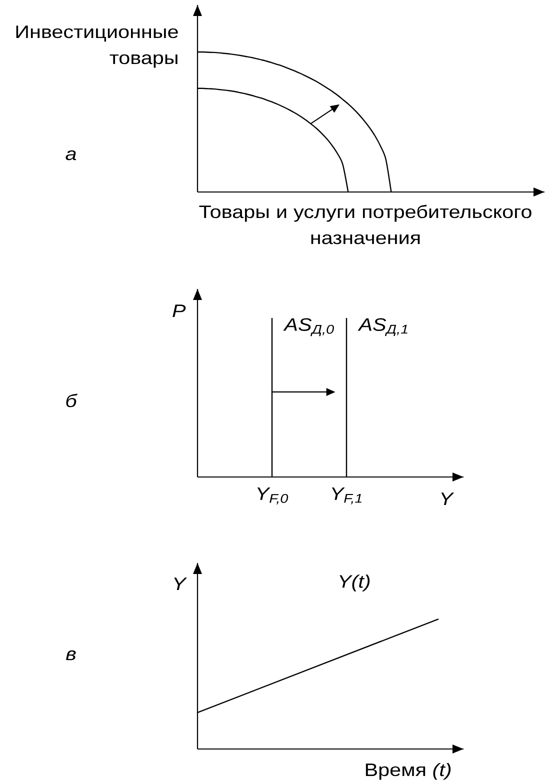 The height and width of the screenshot is (781, 546). I want to click on series-label: AS$_{Д,0}$, so click(308, 327).